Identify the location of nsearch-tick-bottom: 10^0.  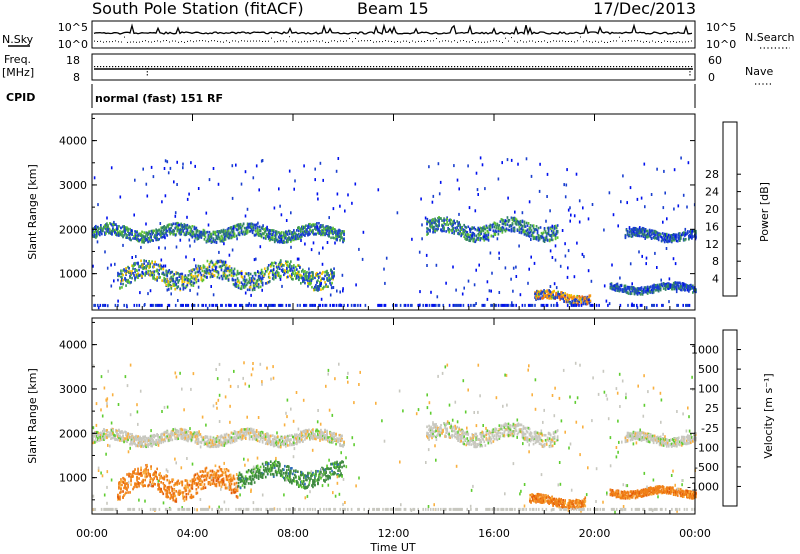
(721, 44).